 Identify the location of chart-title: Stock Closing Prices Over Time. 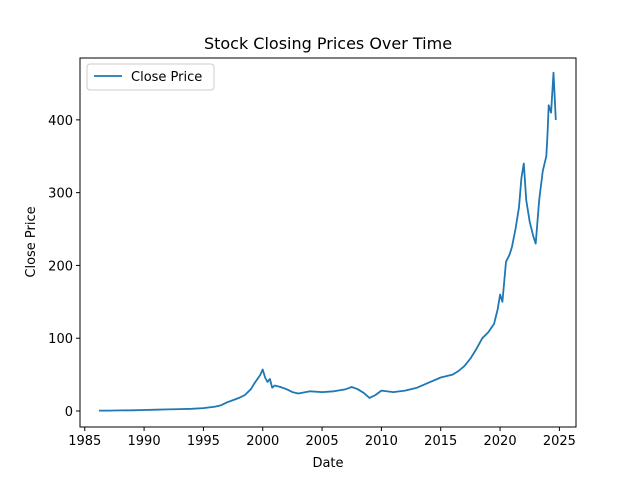
(328, 43).